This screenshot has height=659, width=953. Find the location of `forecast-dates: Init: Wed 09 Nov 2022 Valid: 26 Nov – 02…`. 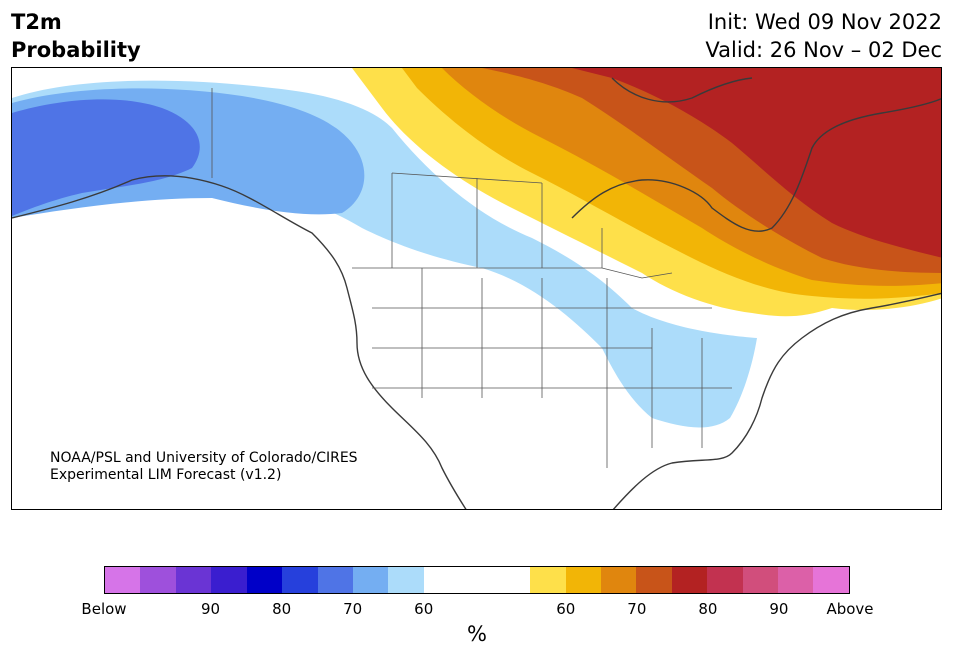

forecast-dates: Init: Wed 09 Nov 2022 Valid: 26 Nov – 02… is located at coordinates (823, 36).